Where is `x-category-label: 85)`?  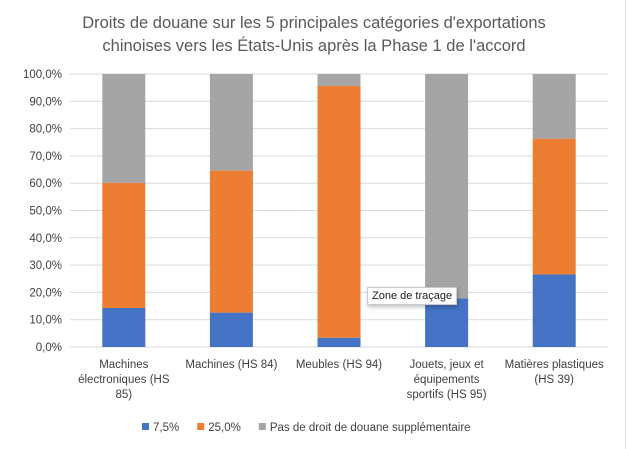 x-category-label: 85) is located at coordinates (123, 395).